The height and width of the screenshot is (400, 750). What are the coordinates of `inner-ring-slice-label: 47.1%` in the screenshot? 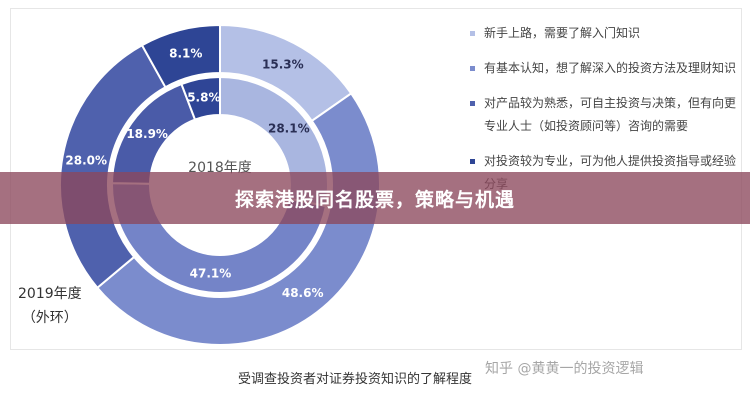 It's located at (211, 273).